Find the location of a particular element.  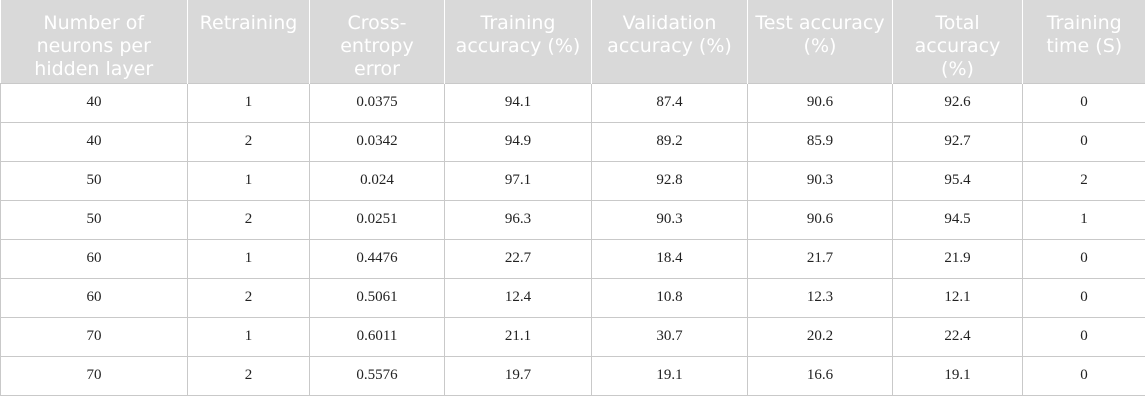

table-row: 60 1 0.4476 22.7 18.4 21.7 21.9 0 is located at coordinates (572, 258).